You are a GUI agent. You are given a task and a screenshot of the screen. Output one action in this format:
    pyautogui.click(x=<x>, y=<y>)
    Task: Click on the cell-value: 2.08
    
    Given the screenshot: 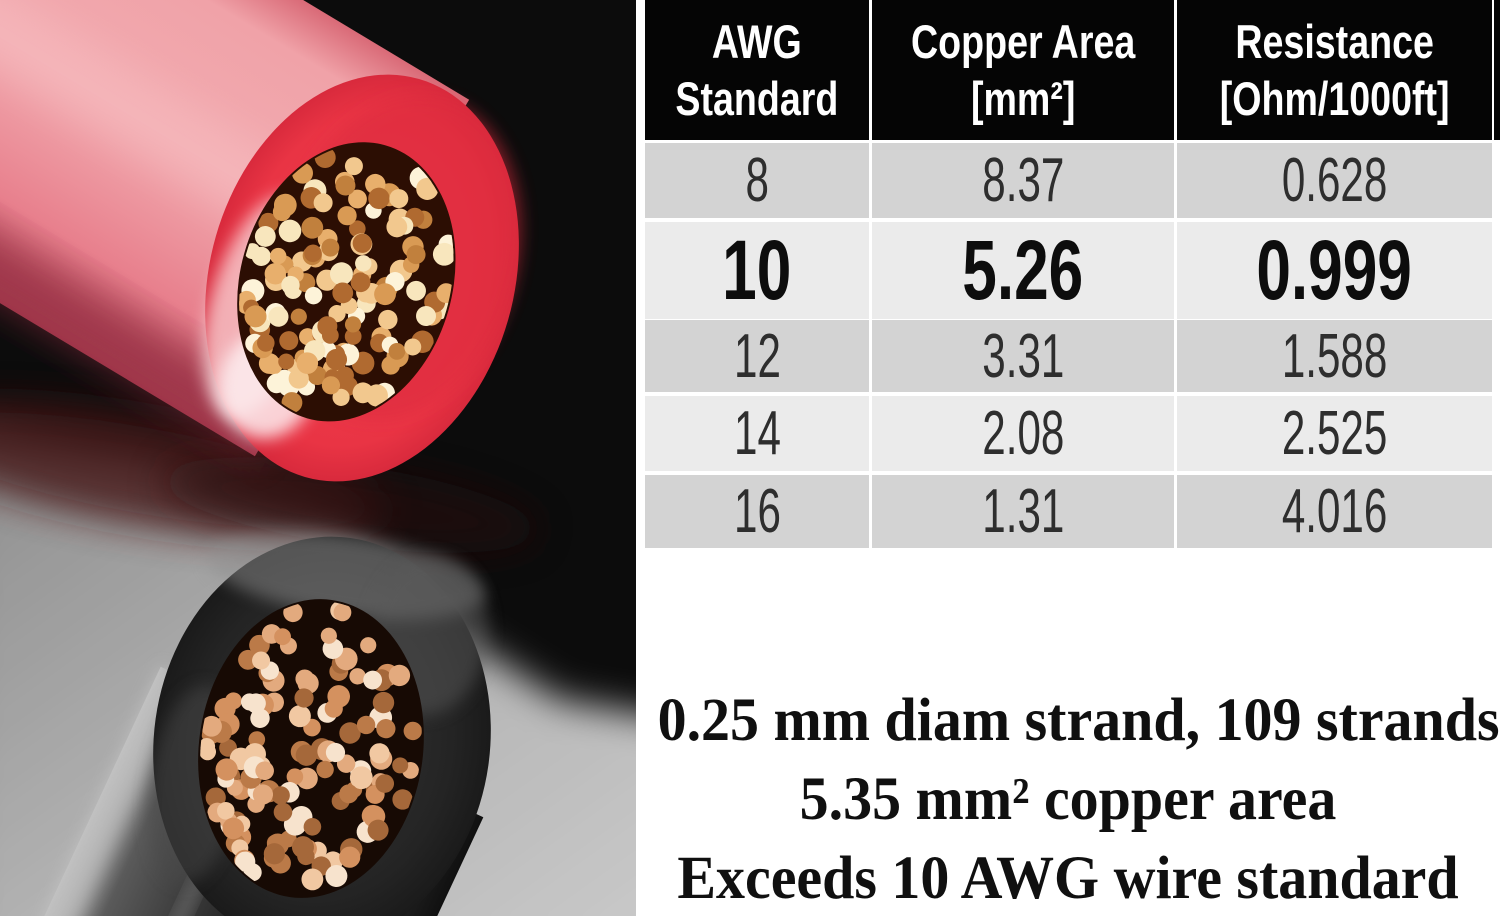 What is the action you would take?
    pyautogui.click(x=1023, y=433)
    